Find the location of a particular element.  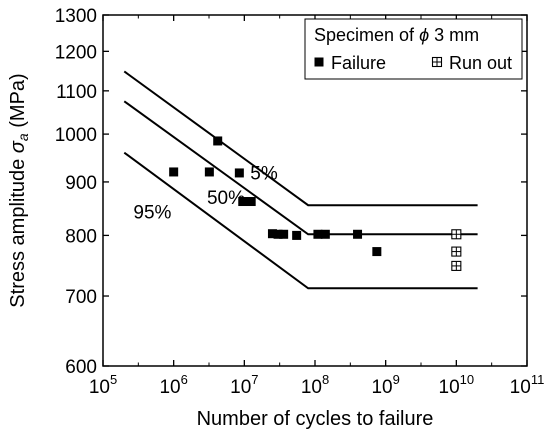

y-axis-title: Stress amplitude σa (MPa) is located at coordinates (19, 190).